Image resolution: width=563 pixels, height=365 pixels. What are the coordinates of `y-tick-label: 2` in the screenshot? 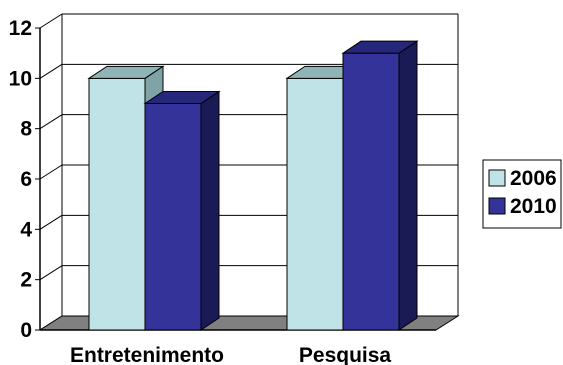 It's located at (26, 280).